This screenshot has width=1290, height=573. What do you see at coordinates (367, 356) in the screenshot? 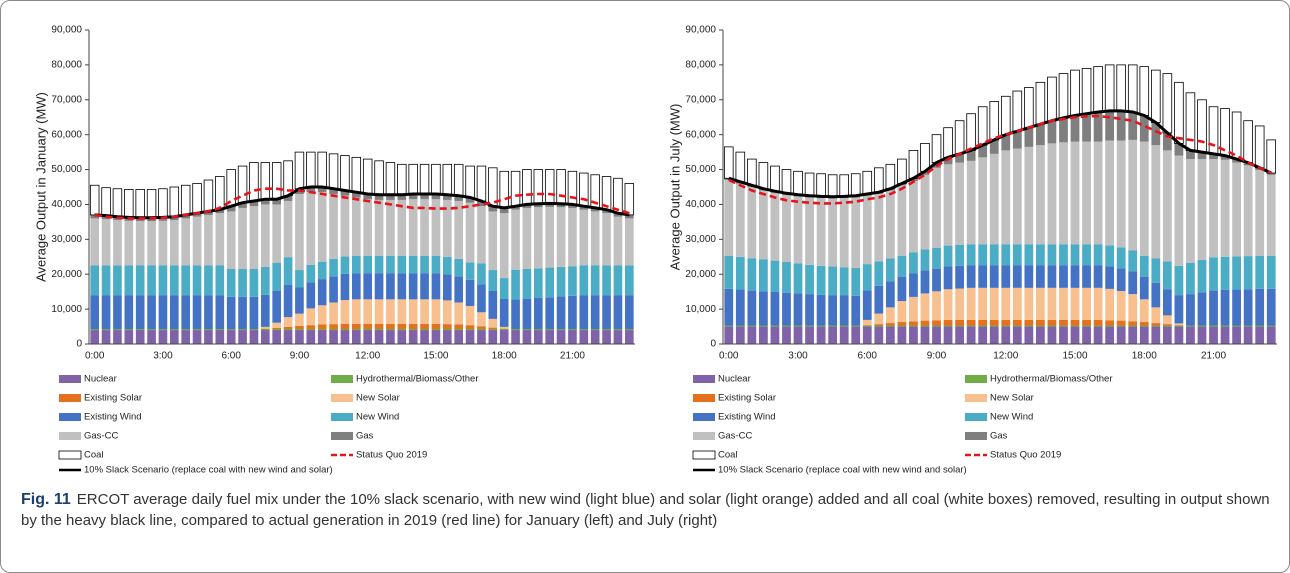
I see `x-tick-label: 12:00` at bounding box center [367, 356].